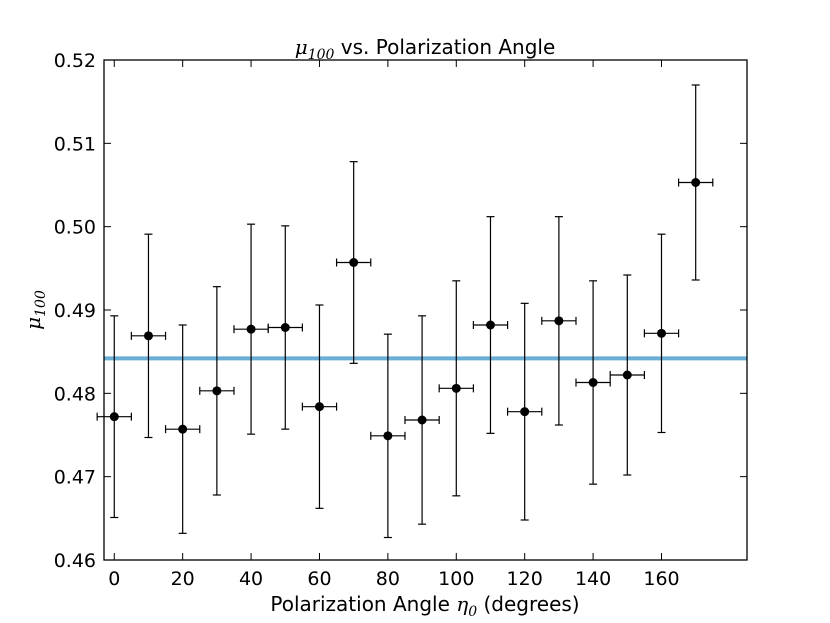 This screenshot has width=830, height=623. What do you see at coordinates (319, 579) in the screenshot?
I see `x-tick-label: 60` at bounding box center [319, 579].